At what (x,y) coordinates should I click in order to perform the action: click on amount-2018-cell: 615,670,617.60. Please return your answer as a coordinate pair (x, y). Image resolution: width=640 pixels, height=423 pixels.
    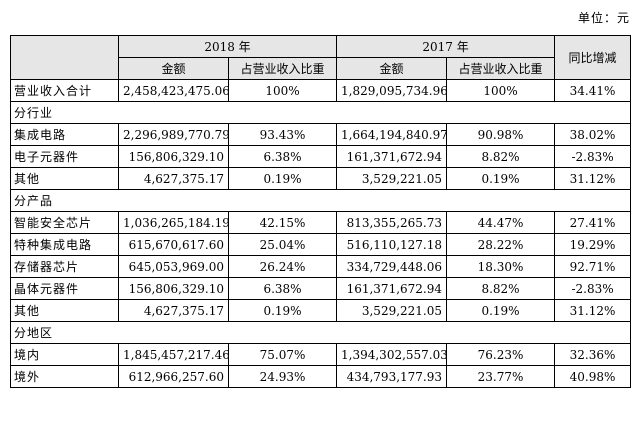
    Looking at the image, I should click on (173, 244).